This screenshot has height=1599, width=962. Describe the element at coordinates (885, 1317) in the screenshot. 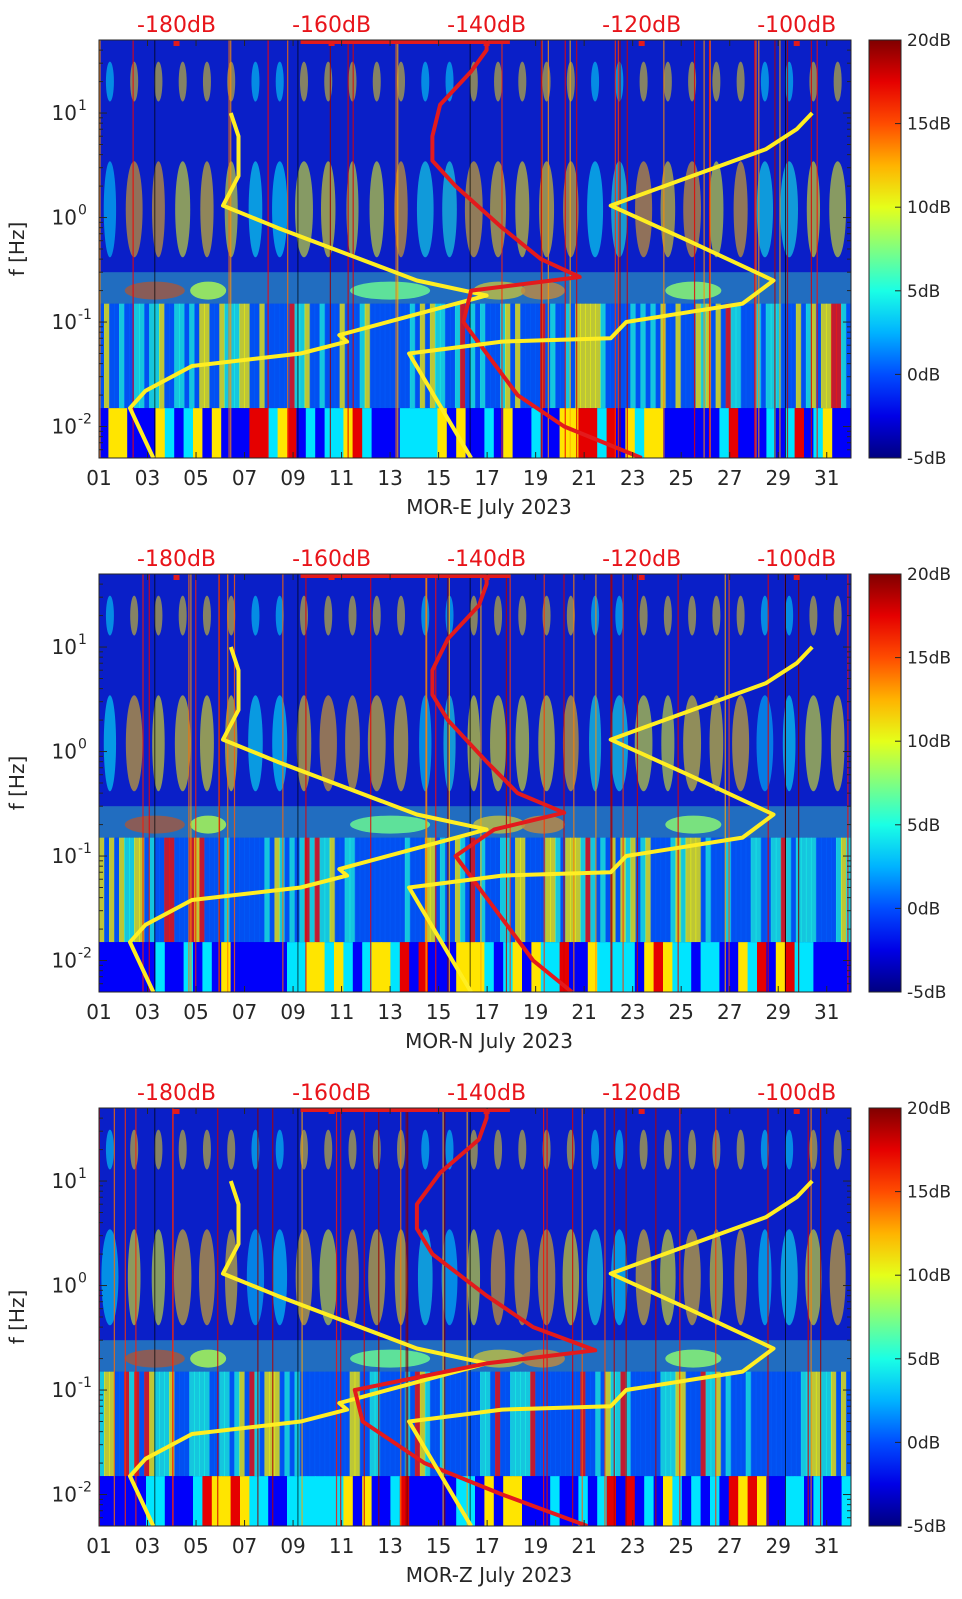

I see `colorbar-gradient` at that location.